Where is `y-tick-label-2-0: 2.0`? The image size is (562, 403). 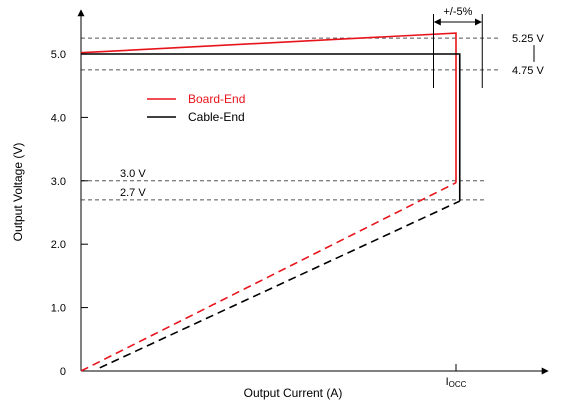
y-tick-label-2-0: 2.0 is located at coordinates (58, 245).